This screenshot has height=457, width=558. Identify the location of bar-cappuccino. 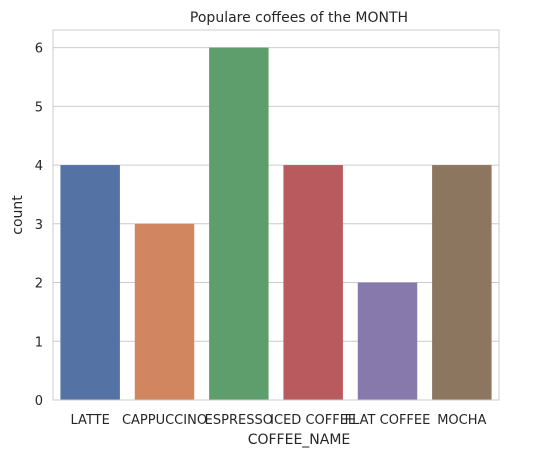
(164, 311).